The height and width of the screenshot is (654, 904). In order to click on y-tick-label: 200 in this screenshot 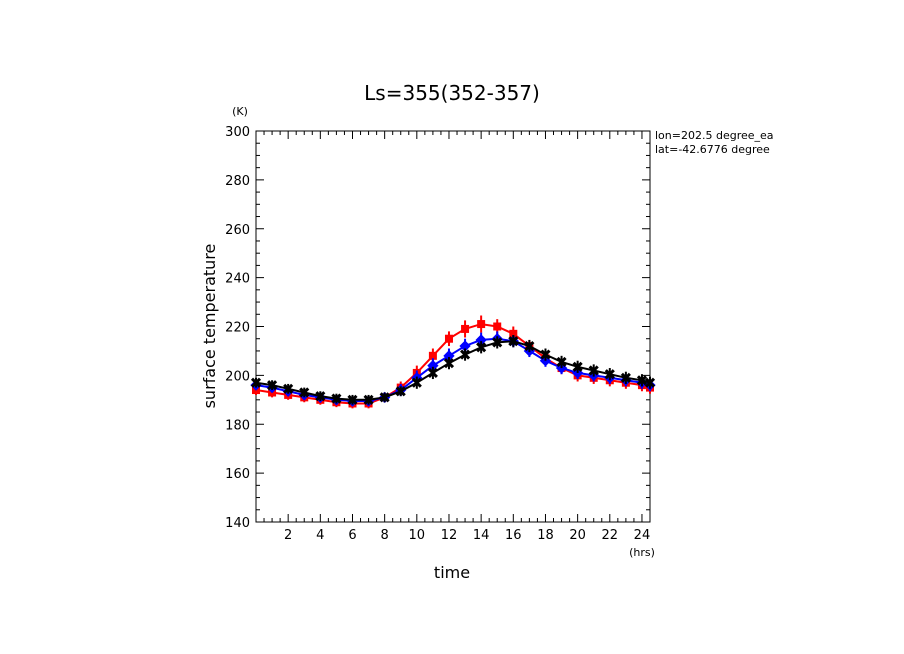, I will do `click(237, 376)`.